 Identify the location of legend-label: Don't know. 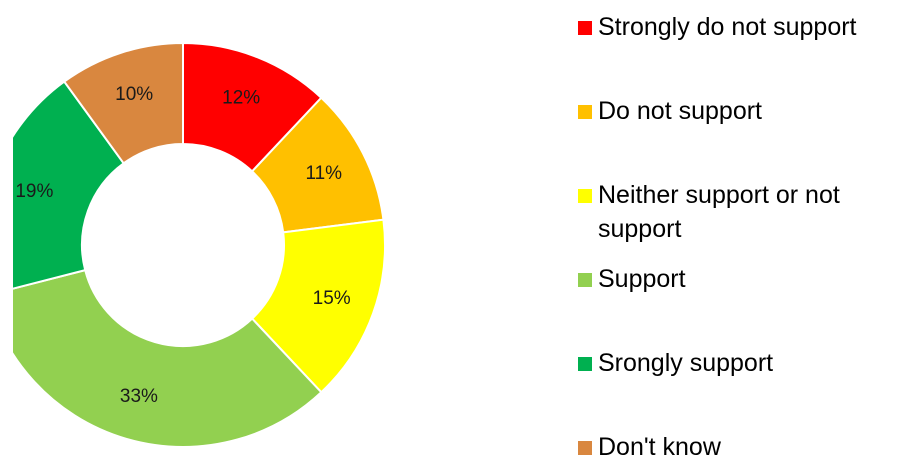
(659, 447).